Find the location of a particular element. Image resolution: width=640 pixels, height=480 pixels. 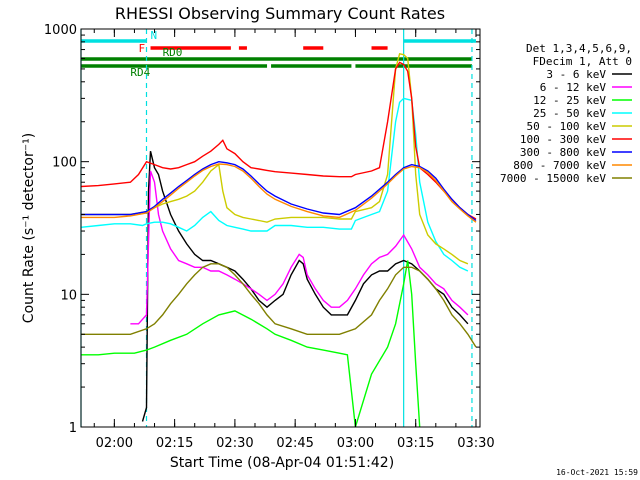

x-tick-label: 02:45 is located at coordinates (294, 443).